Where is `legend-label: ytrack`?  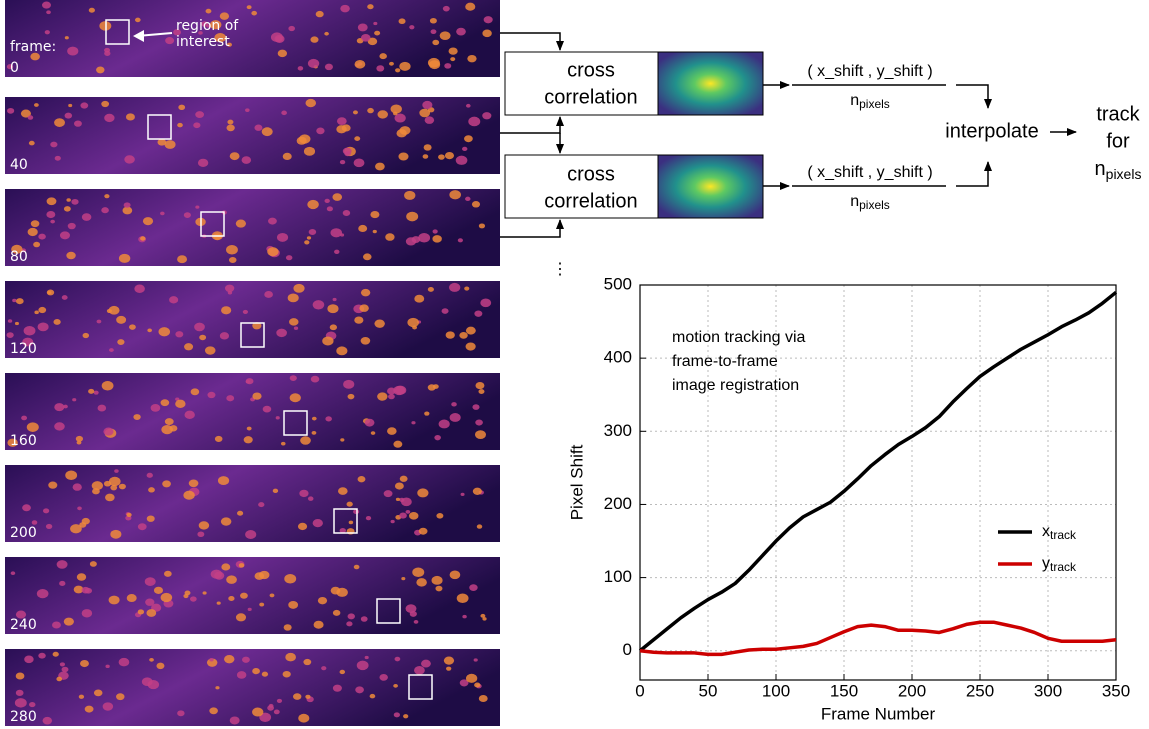 legend-label: ytrack is located at coordinates (1059, 564).